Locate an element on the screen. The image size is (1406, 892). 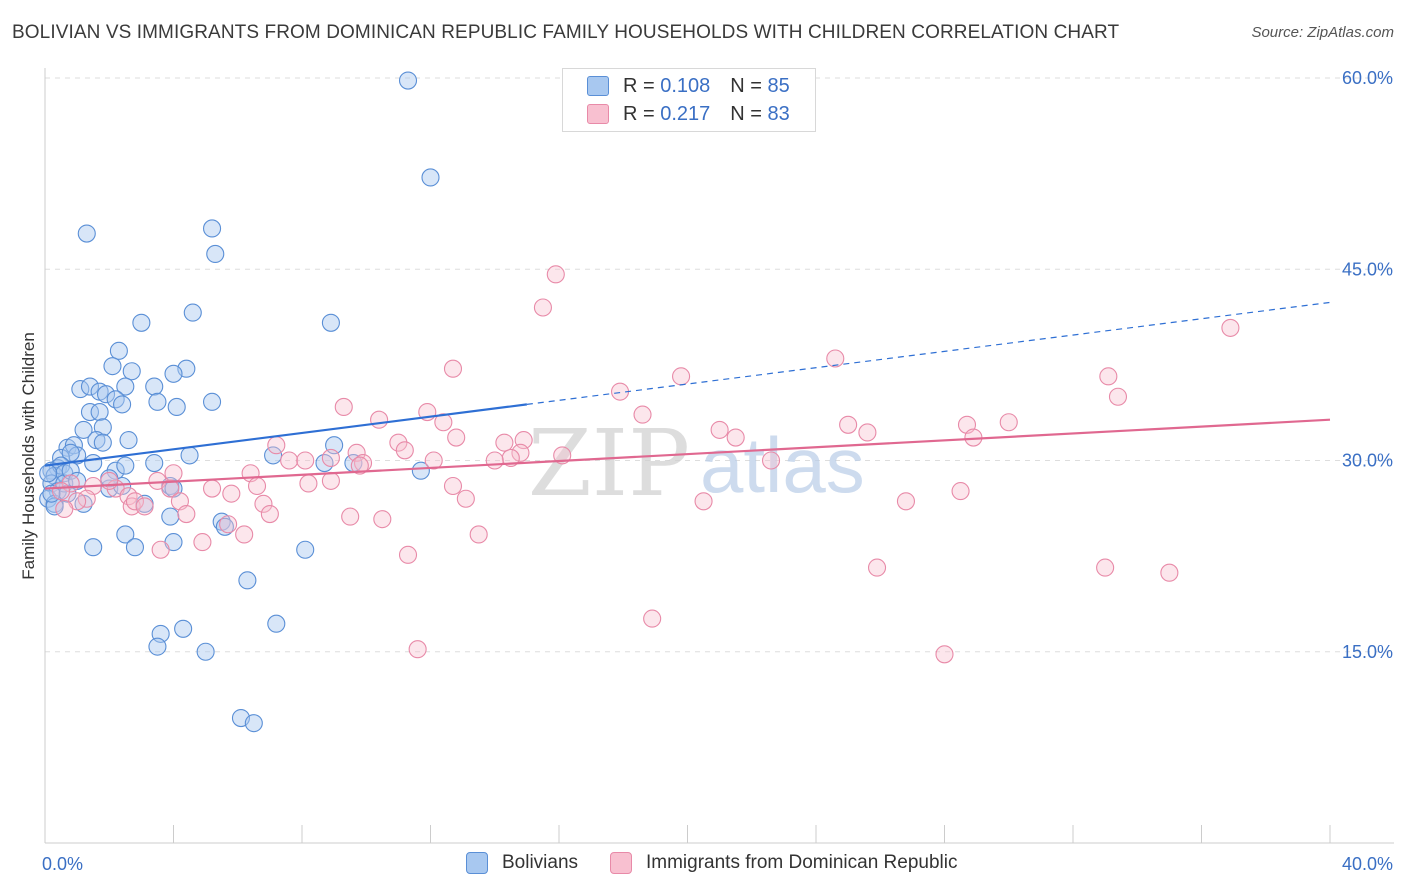
legend-swatch-blue is located at coordinates (598, 86).